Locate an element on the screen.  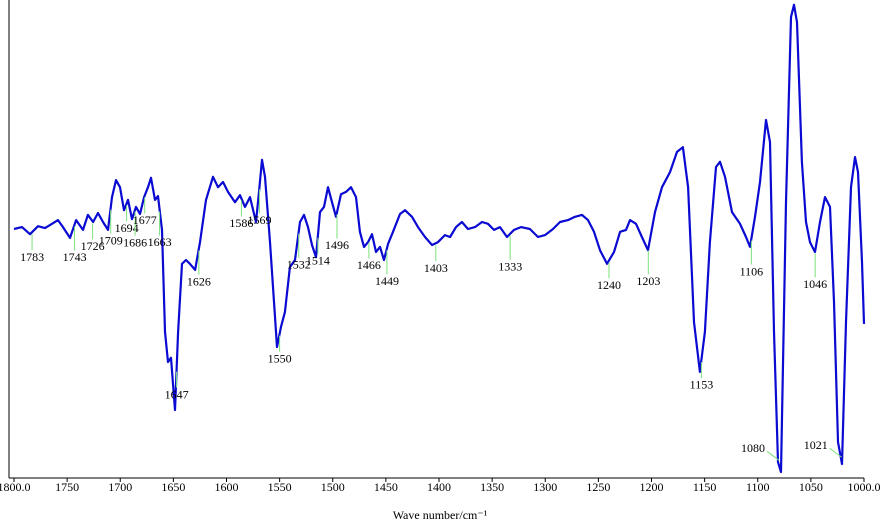
x-tick-label: 1700 is located at coordinates (120, 487).